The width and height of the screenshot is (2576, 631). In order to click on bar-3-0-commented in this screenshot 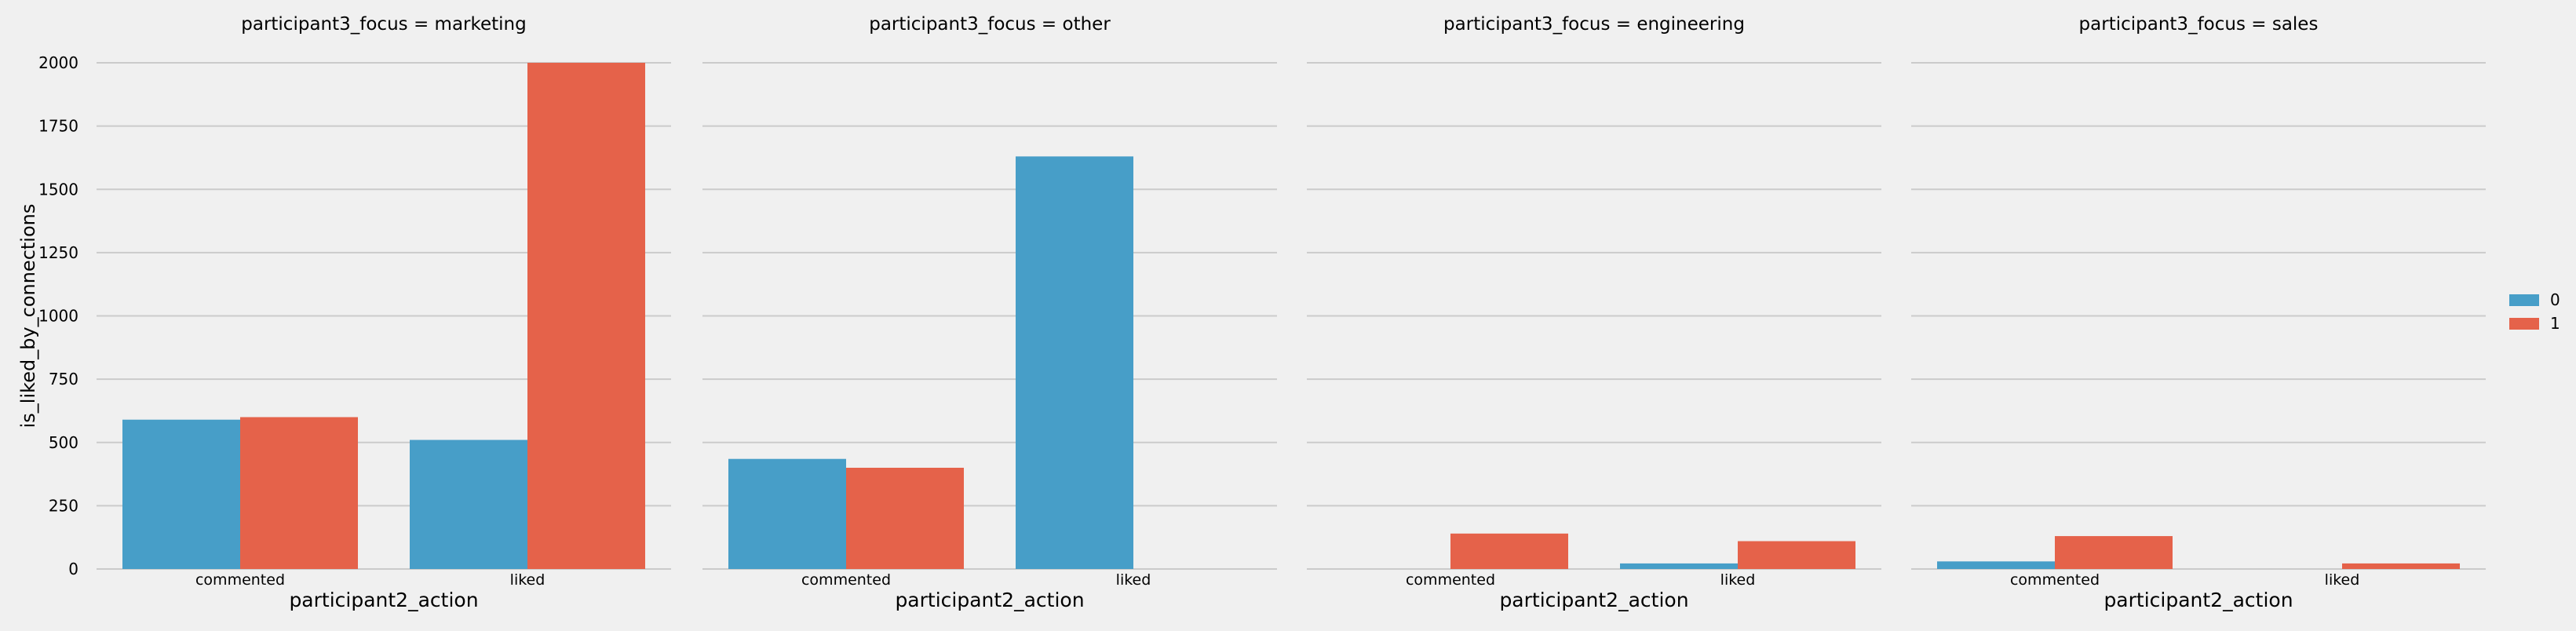, I will do `click(1996, 565)`.